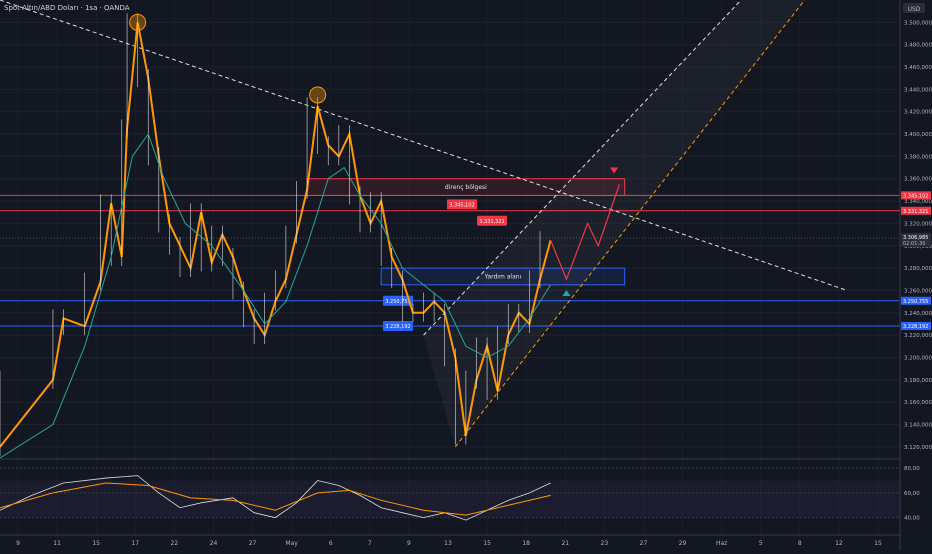 This screenshot has height=554, width=932. Describe the element at coordinates (466, 187) in the screenshot. I see `zone-label: direnç bölgesi` at that location.